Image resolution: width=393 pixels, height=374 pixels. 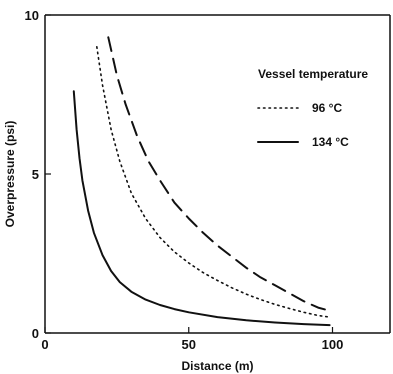 What do you see at coordinates (189, 344) in the screenshot?
I see `x-tick-label: 50` at bounding box center [189, 344].